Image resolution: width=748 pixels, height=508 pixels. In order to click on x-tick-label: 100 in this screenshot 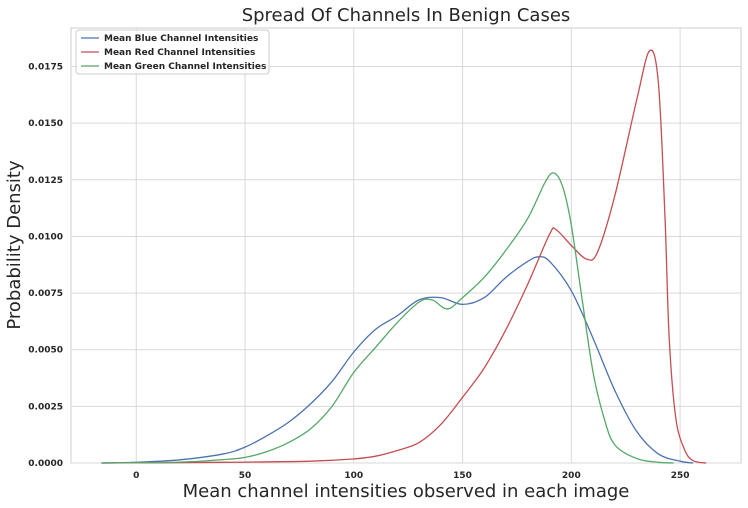, I will do `click(353, 476)`.